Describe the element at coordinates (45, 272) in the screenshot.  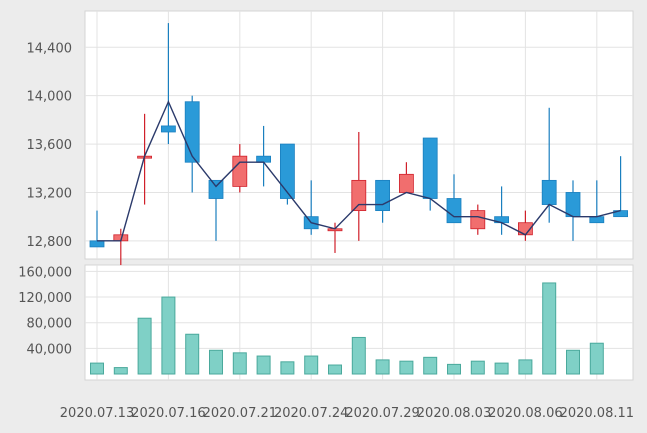
I see `volume-y-tick-label: 160,000` at that location.